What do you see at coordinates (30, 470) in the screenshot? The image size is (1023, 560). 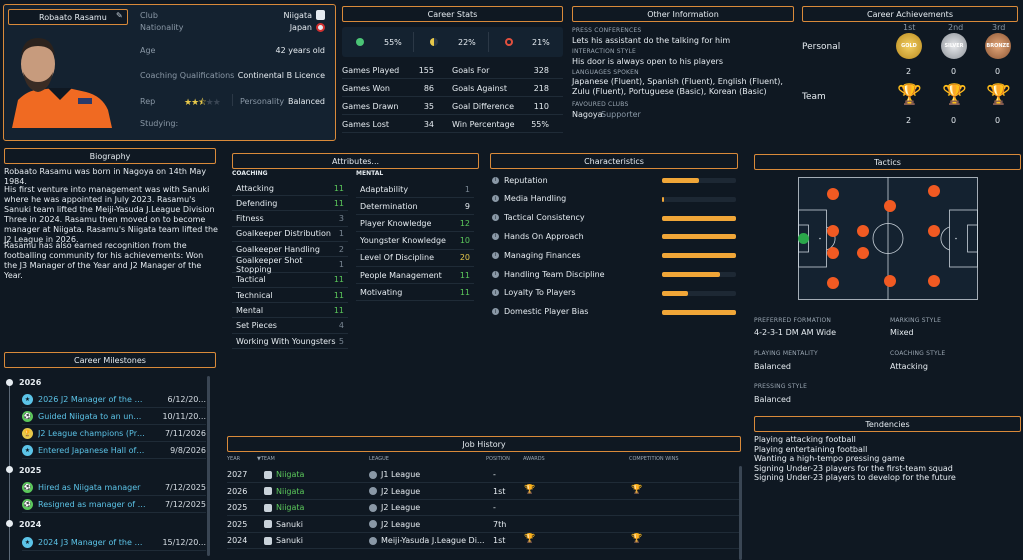 I see `year-2025: 2025` at bounding box center [30, 470].